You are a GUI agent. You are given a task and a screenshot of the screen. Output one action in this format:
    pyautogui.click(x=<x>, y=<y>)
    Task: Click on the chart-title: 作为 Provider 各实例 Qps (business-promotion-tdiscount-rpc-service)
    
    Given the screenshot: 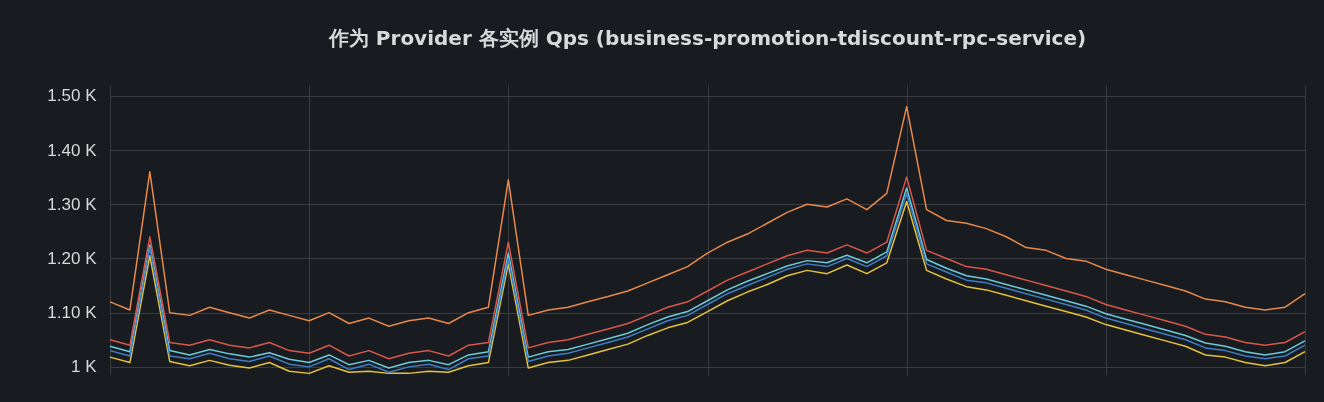 What is the action you would take?
    pyautogui.click(x=707, y=38)
    